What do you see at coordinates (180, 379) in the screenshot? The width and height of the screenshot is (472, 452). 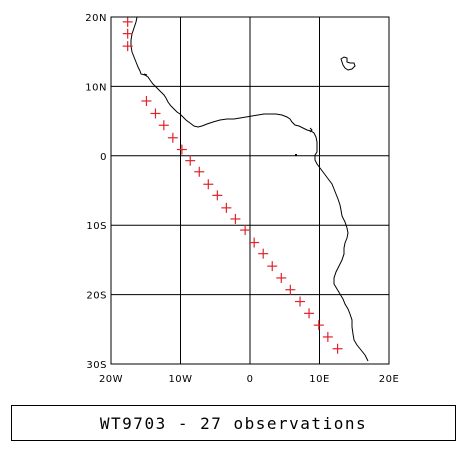 I see `x-tick-label: 10W` at bounding box center [180, 379].